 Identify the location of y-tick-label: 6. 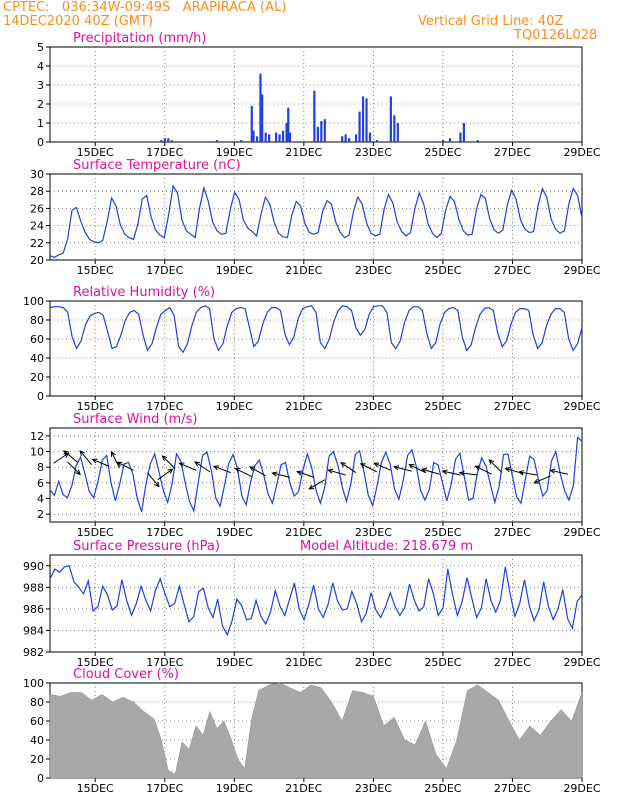
(40, 483).